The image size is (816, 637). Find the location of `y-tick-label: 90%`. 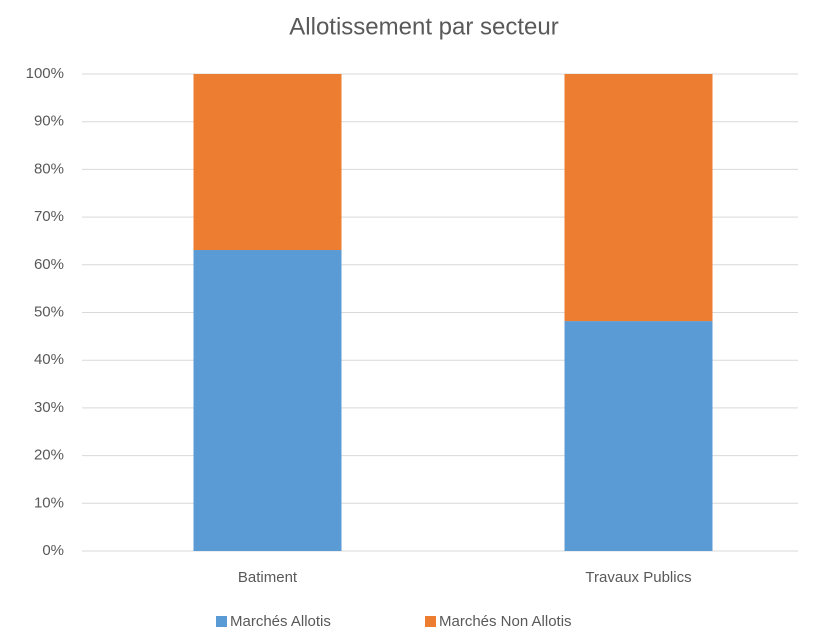

y-tick-label: 90% is located at coordinates (49, 121).